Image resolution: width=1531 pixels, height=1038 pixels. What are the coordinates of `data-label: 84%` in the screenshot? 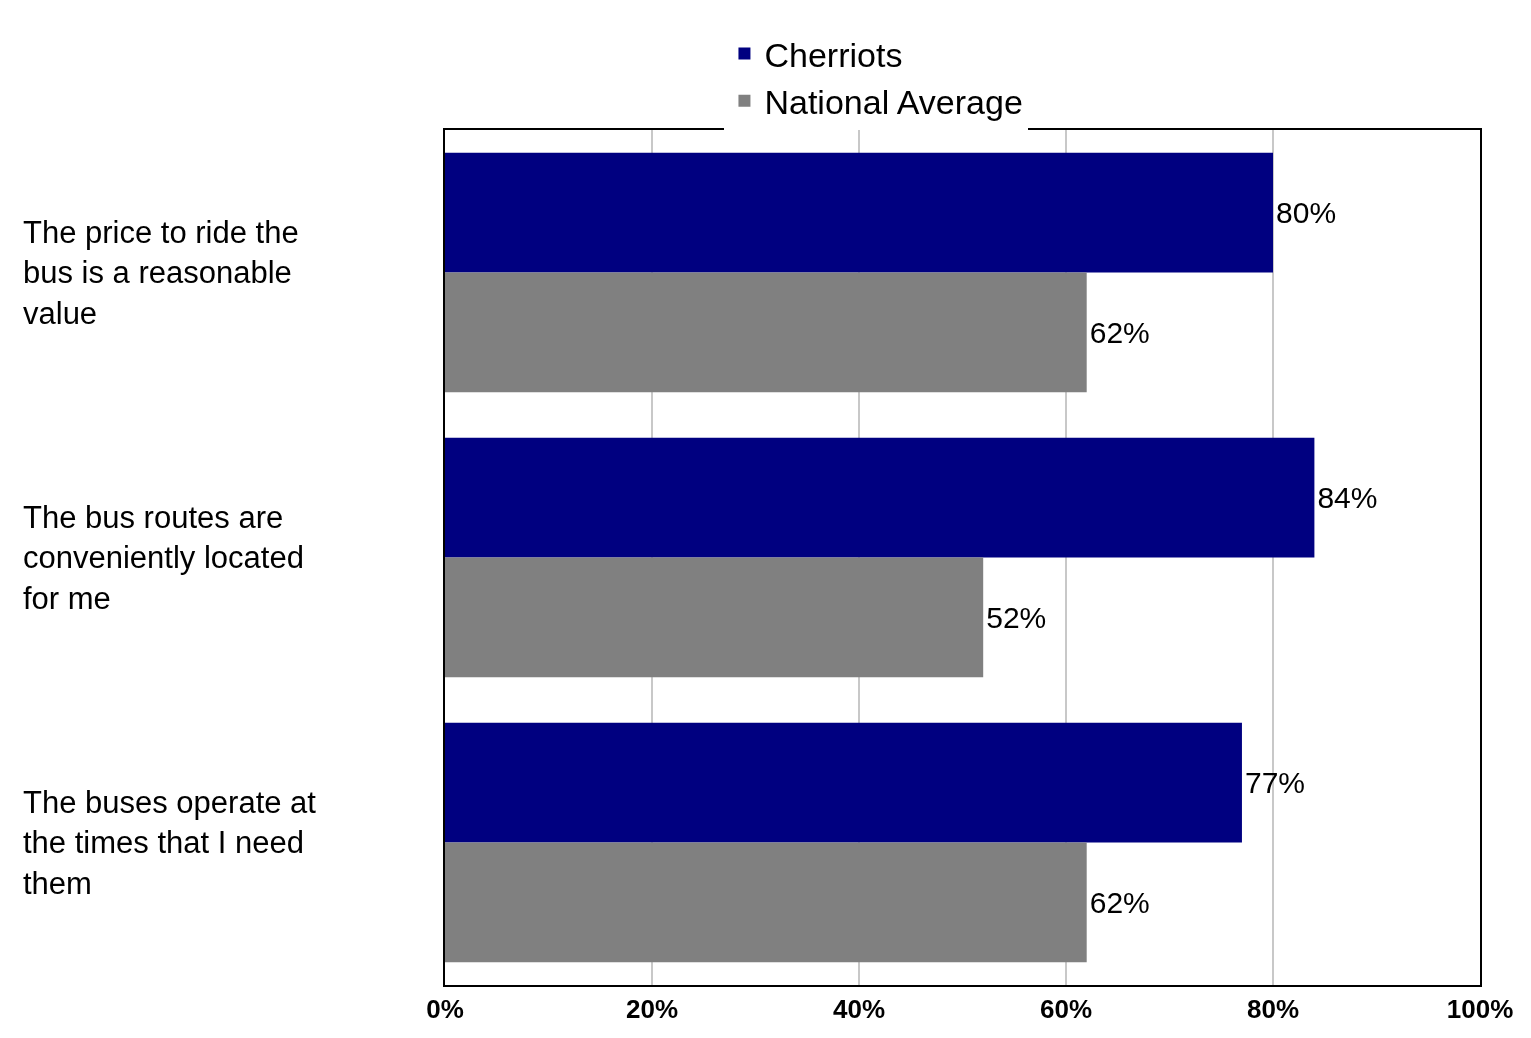 It's located at (1347, 498).